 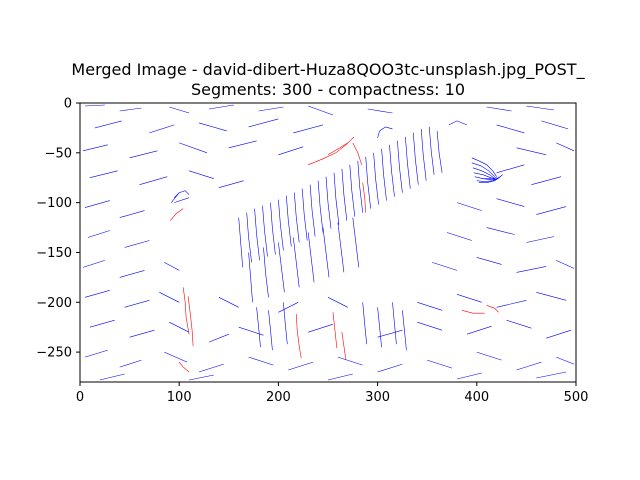 What do you see at coordinates (58, 153) in the screenshot?
I see `y-tick-label: −50` at bounding box center [58, 153].